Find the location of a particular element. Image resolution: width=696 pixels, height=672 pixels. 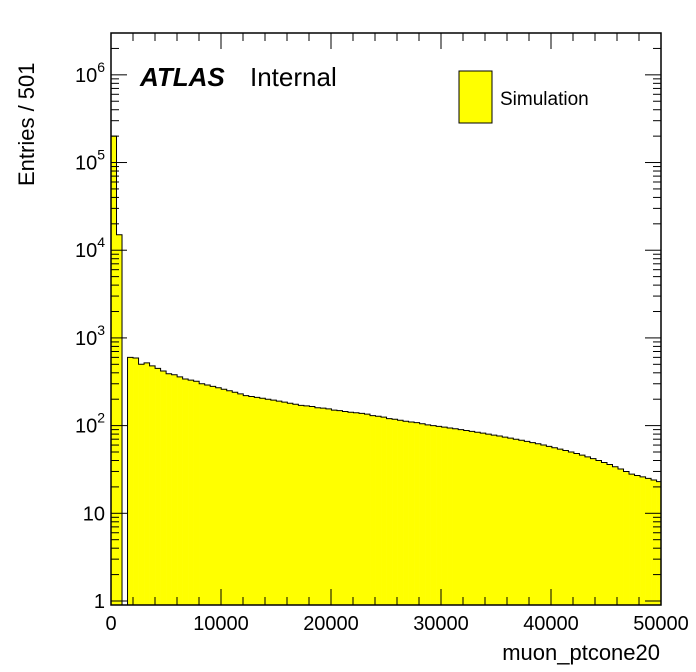

x-tick-label: 20000 is located at coordinates (331, 624).